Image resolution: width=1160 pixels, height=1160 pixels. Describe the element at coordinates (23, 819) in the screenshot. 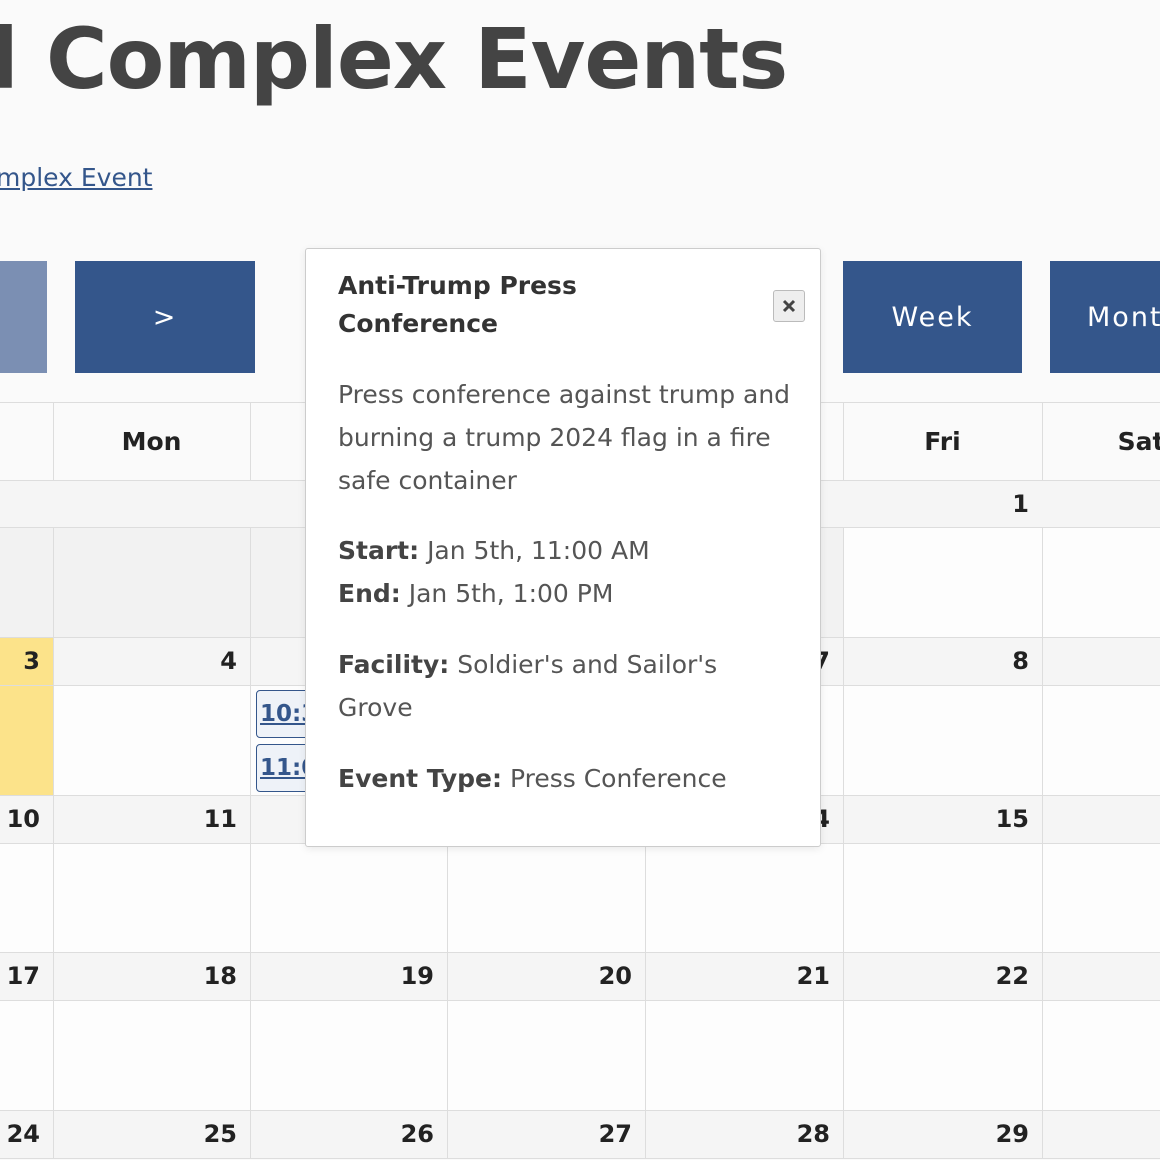

I see `day-number: 10` at that location.